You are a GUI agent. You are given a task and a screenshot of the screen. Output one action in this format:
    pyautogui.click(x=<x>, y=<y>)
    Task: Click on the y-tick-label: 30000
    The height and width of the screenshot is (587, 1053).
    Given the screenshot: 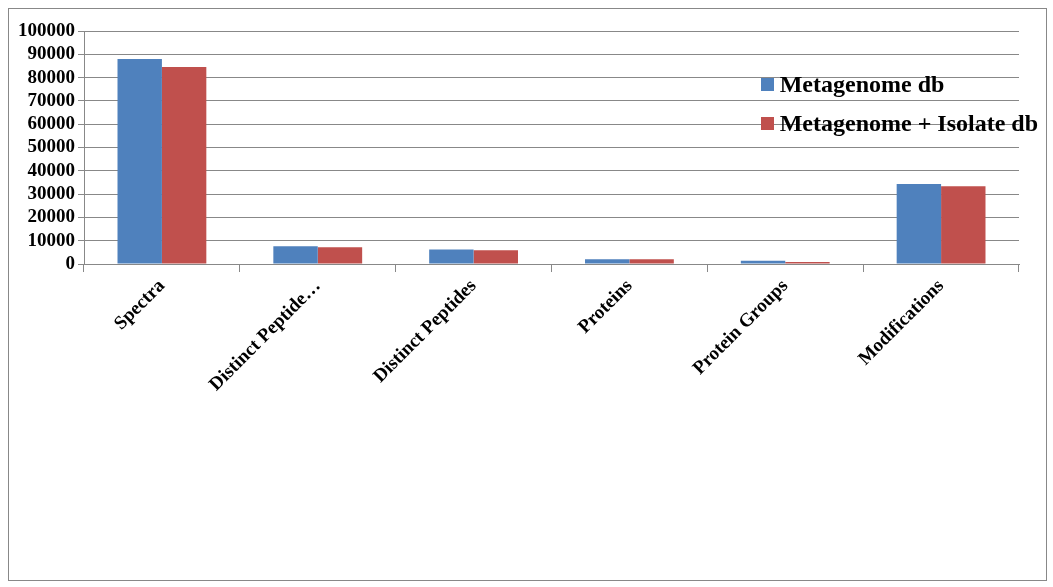 What is the action you would take?
    pyautogui.click(x=51, y=193)
    